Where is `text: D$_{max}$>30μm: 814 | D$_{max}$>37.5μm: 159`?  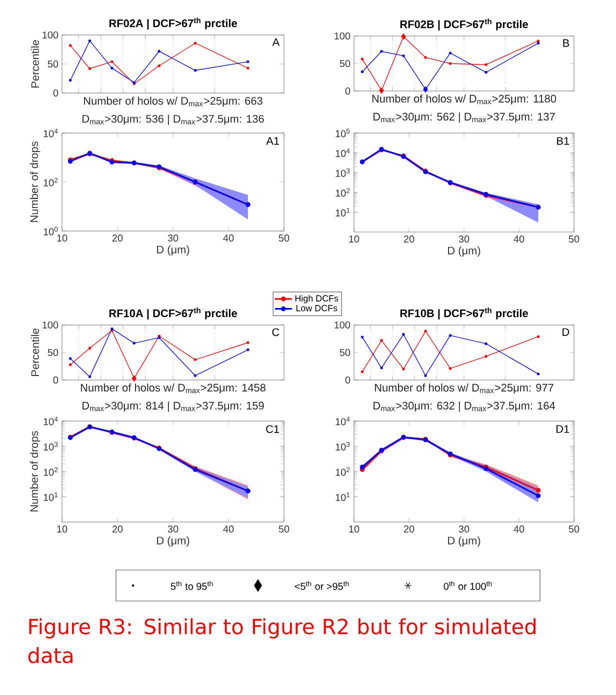 text: D$_{max}$>30μm: 814 | D$_{max}$>37.5μm: 159 is located at coordinates (173, 407).